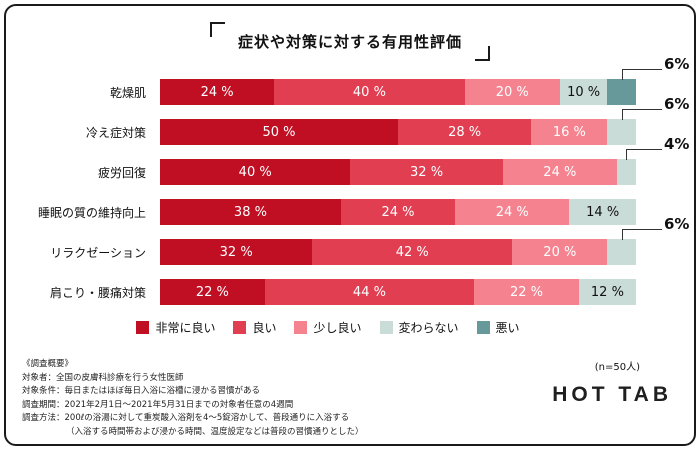 This screenshot has width=700, height=450. I want to click on legend-item: 少し良い, so click(328, 327).